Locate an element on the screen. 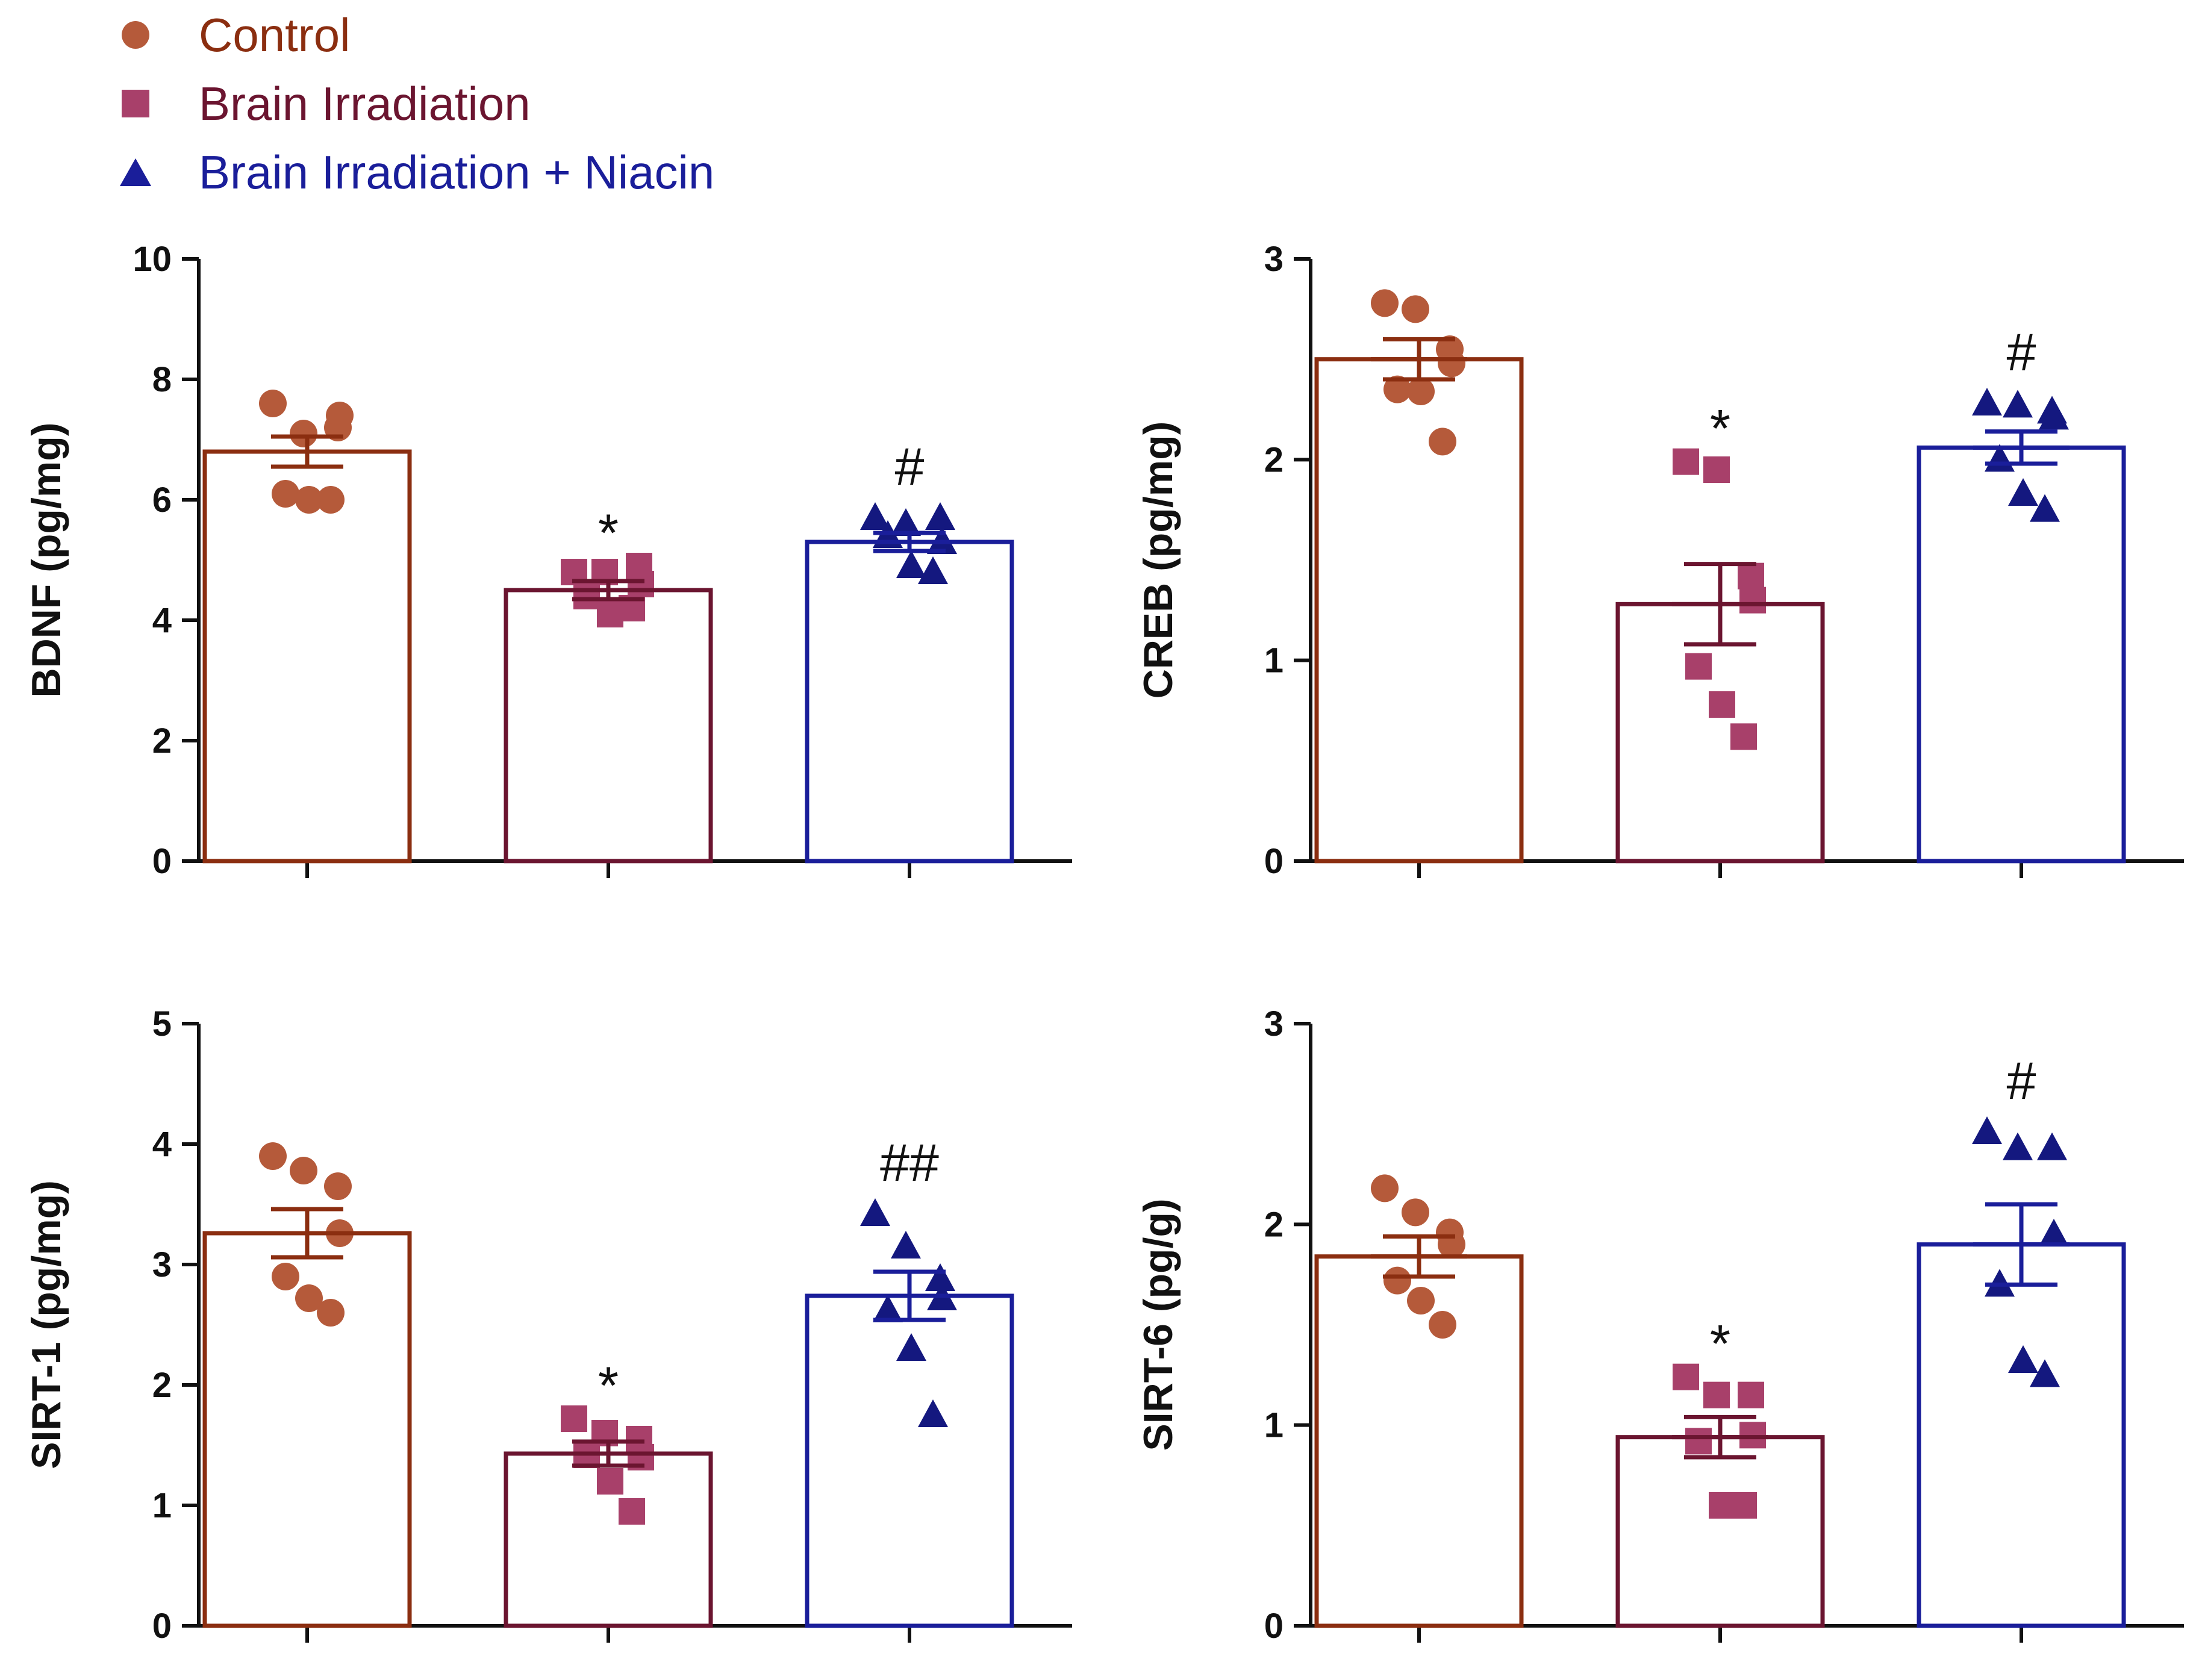  y-axis-title: SIRT-1 (pg/mg) is located at coordinates (46, 1325).